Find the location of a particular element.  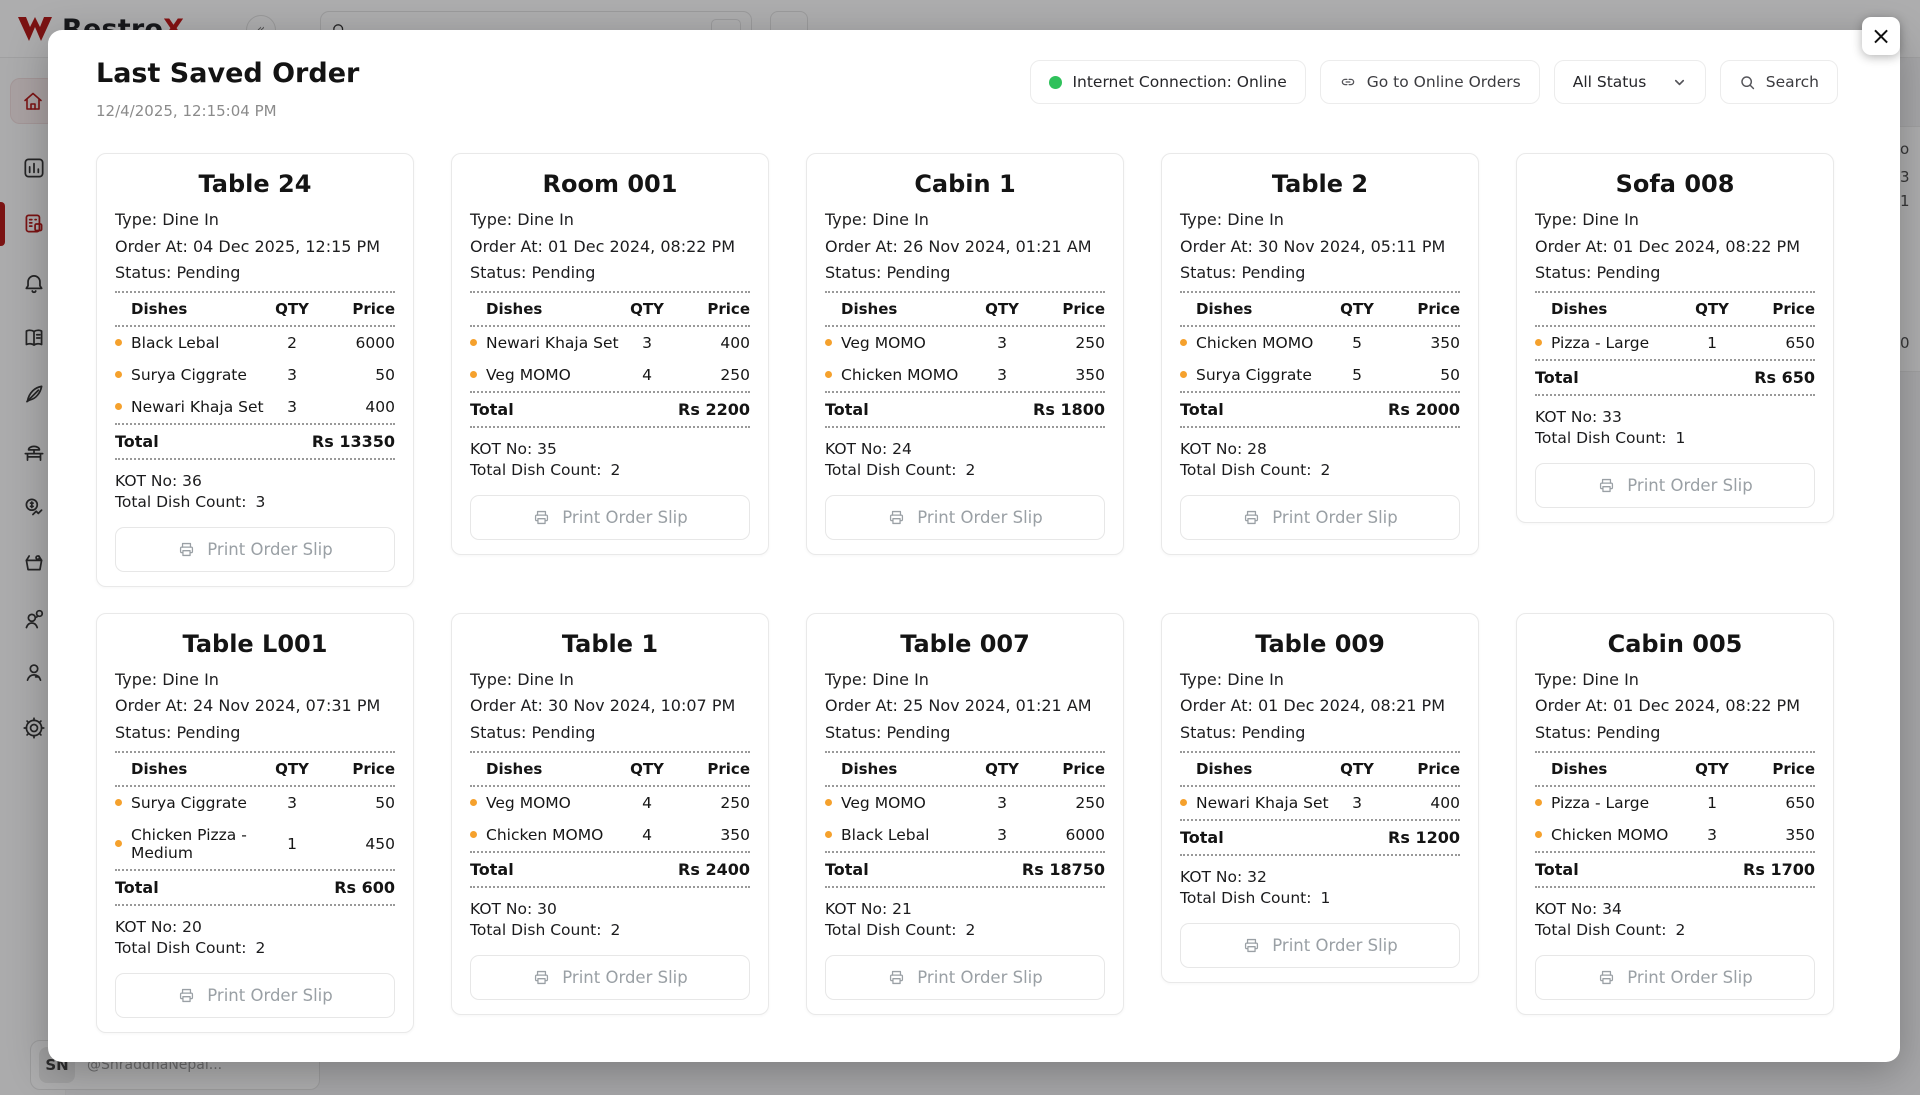

sidebar-item-inventory is located at coordinates (34, 562).